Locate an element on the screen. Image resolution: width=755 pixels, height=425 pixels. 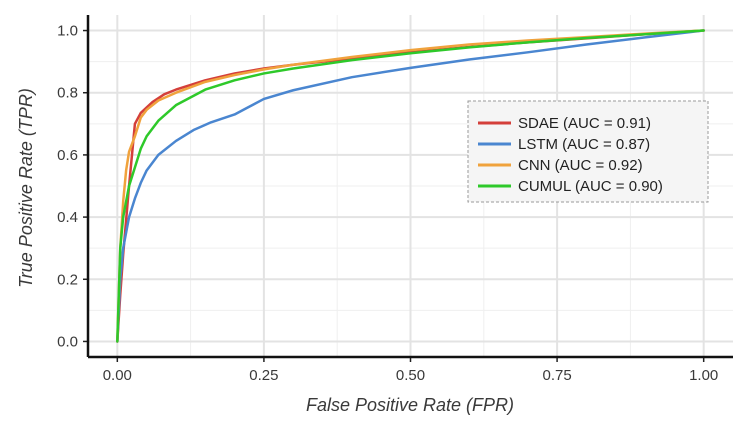
y-axis-title: True Positive Rate (TPR) is located at coordinates (26, 188).